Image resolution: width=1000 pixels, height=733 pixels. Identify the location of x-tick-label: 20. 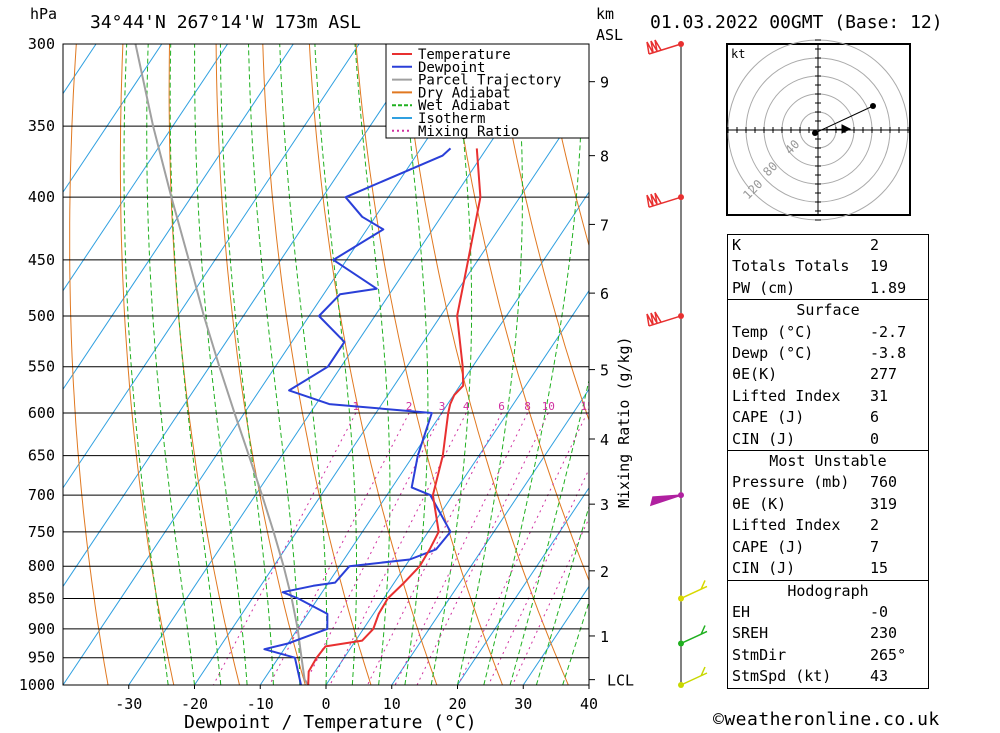
(457, 704).